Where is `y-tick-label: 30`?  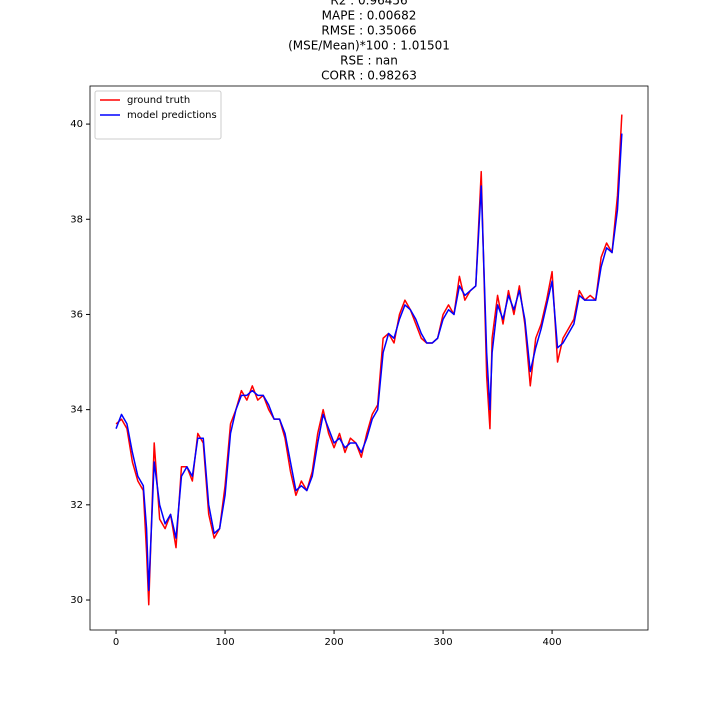
y-tick-label: 30 is located at coordinates (76, 600).